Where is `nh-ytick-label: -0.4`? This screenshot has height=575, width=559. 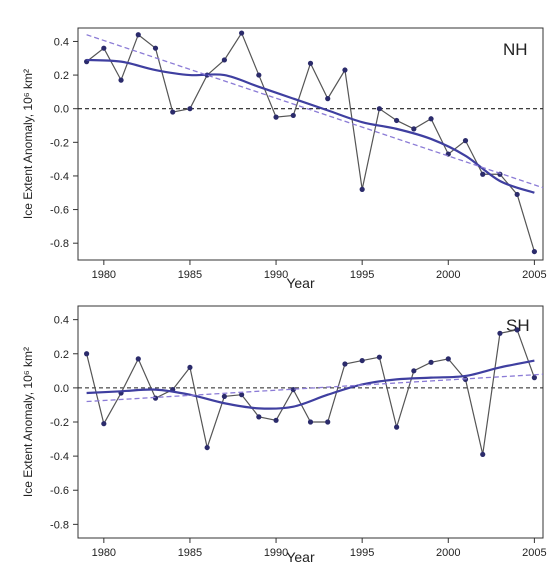
nh-ytick-label: -0.4 is located at coordinates (59, 177).